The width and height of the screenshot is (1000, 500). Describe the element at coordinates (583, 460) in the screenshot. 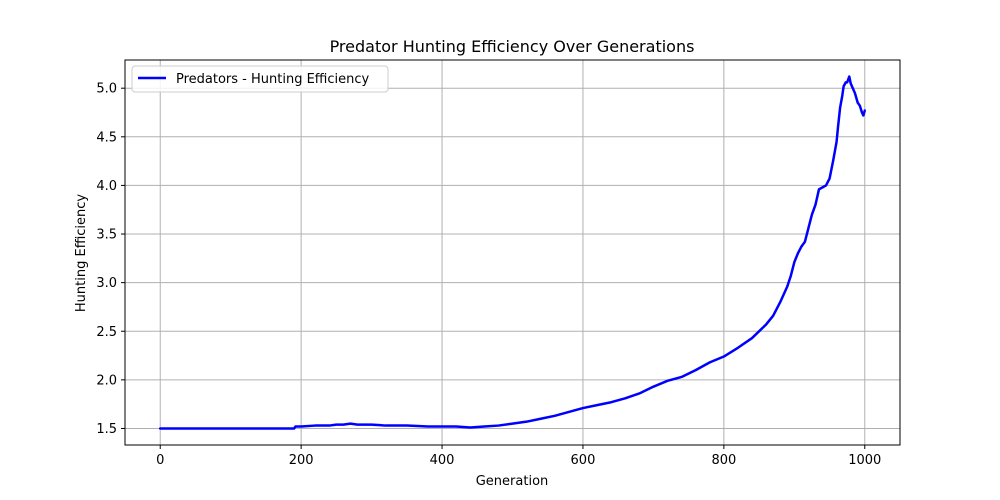

I see `x-tick-label: 600` at that location.